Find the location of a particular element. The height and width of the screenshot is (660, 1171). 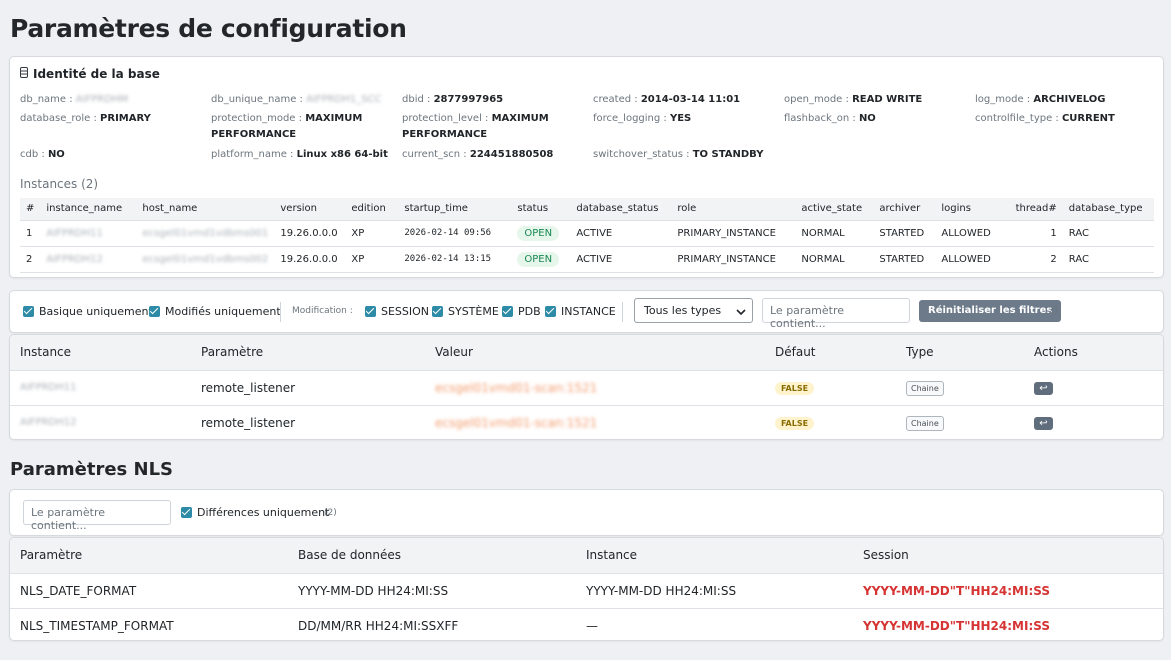

field-platform-name: platform_name : Linux x86 64-bit is located at coordinates (303, 155).